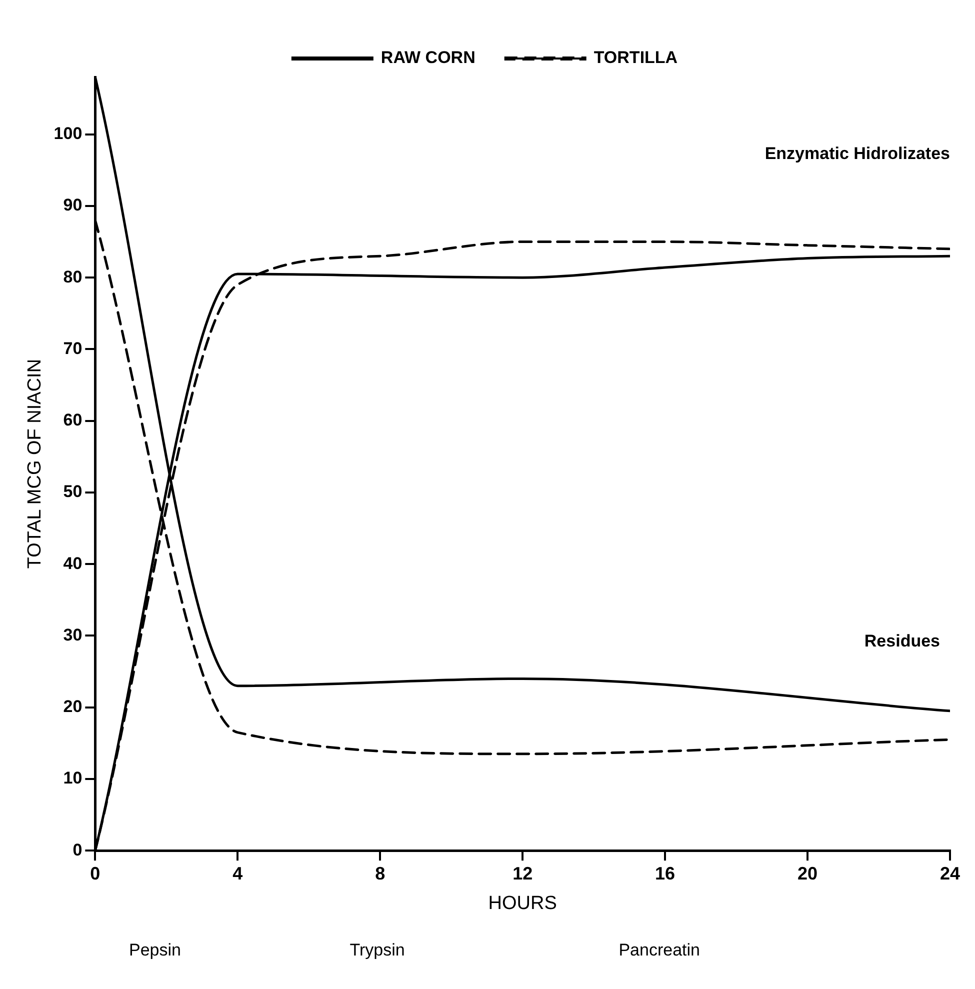 The width and height of the screenshot is (975, 989). Describe the element at coordinates (377, 950) in the screenshot. I see `text: Trypsin` at that location.